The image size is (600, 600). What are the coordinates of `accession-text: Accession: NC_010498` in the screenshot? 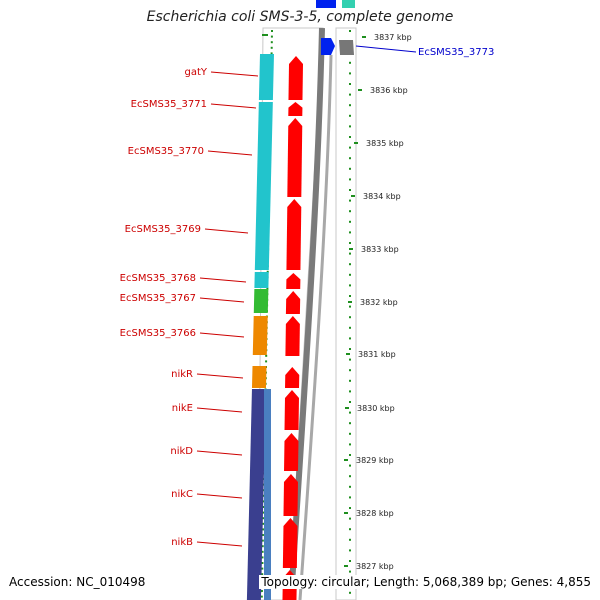 It's located at (77, 582).